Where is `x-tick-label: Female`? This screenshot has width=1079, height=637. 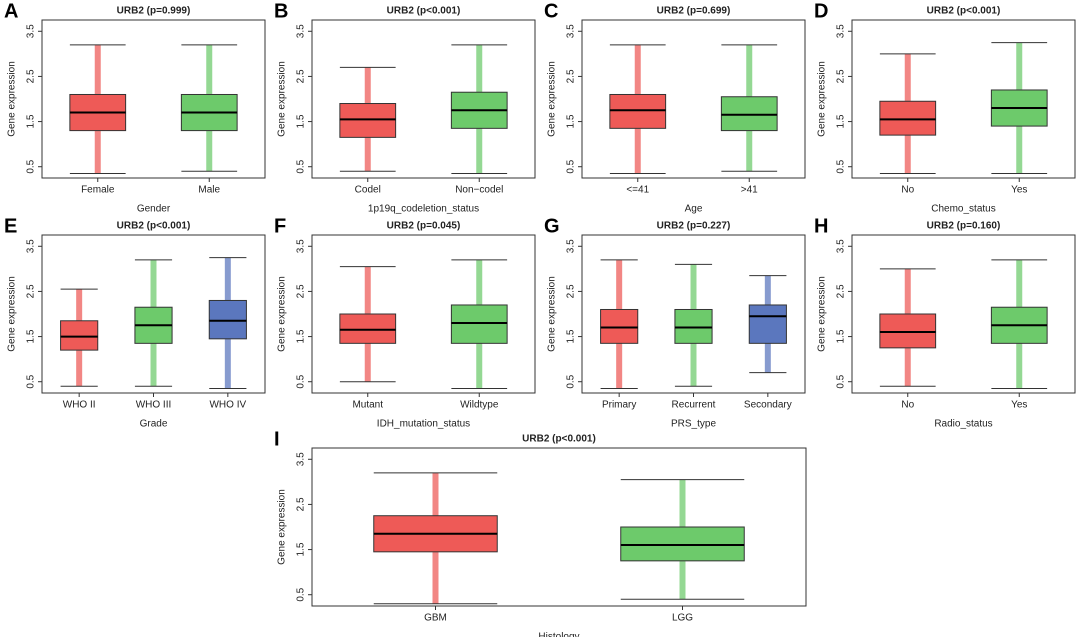 x-tick-label: Female is located at coordinates (98, 190).